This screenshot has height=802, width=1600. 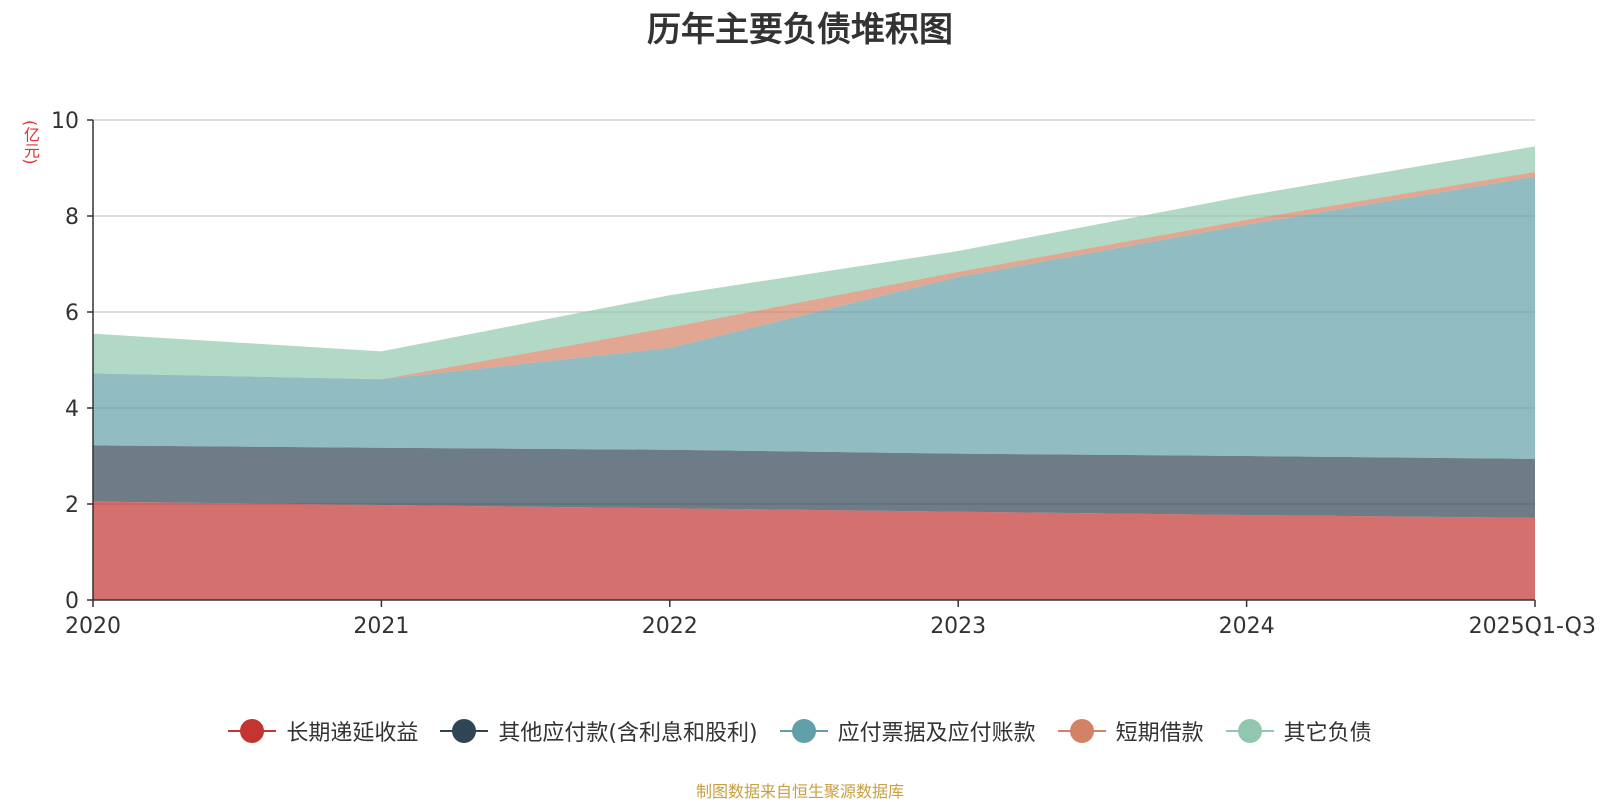 I want to click on legend-item-2: 应付票据及应付账款, so click(x=907, y=731).